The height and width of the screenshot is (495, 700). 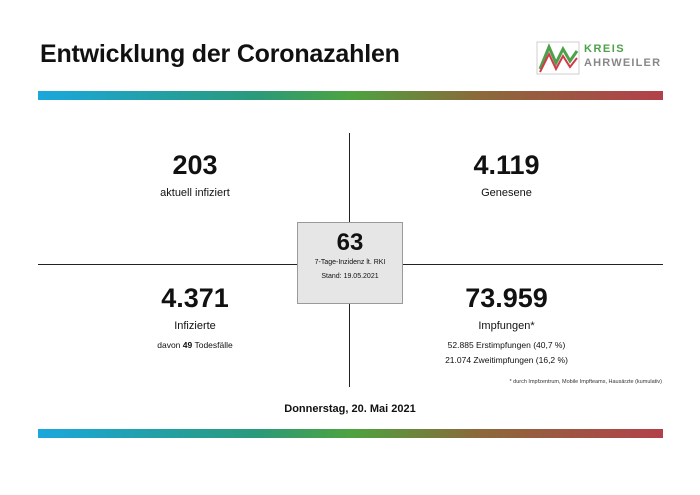 I want to click on deaths-text: davon 49 Todesfälle, so click(x=195, y=345).